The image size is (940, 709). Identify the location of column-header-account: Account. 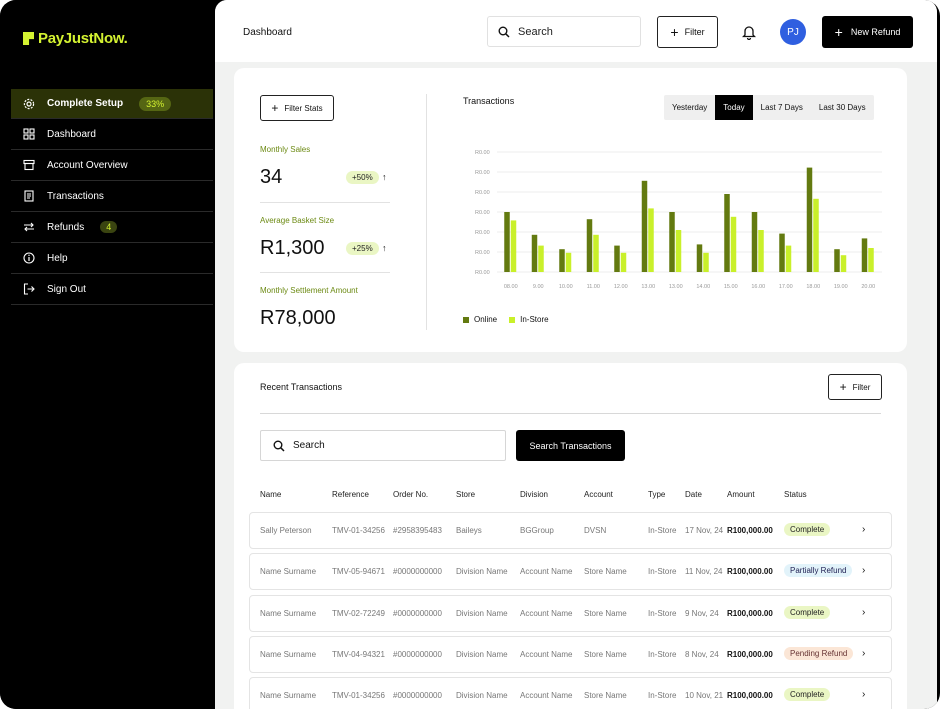
(598, 494).